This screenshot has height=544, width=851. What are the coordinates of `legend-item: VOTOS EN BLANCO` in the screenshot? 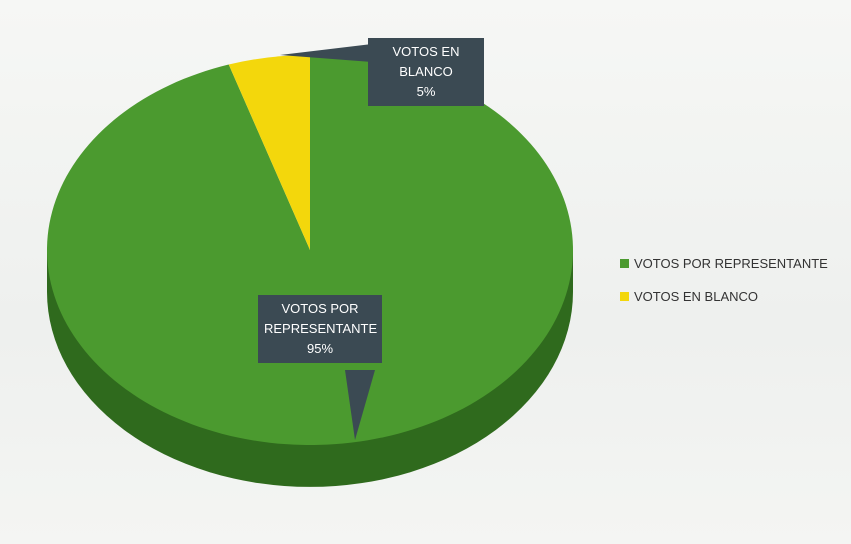 It's located at (689, 296).